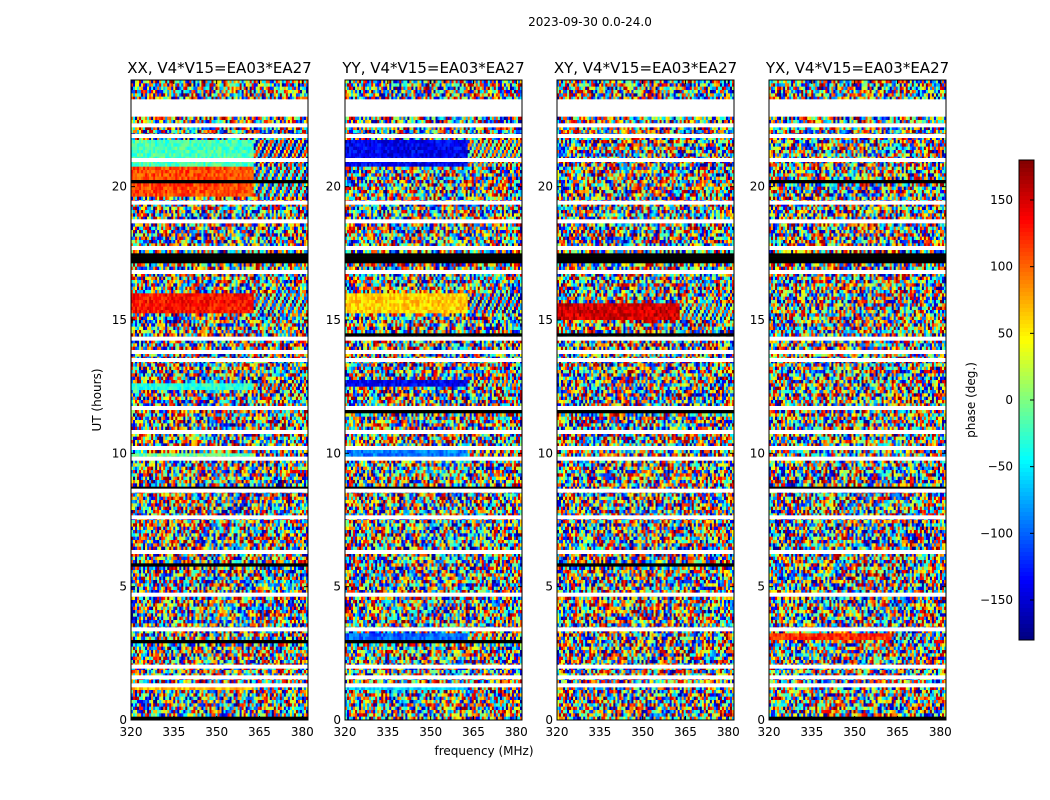  What do you see at coordinates (219, 68) in the screenshot?
I see `panel-title: XX, V4*V15=EA03*EA27` at bounding box center [219, 68].